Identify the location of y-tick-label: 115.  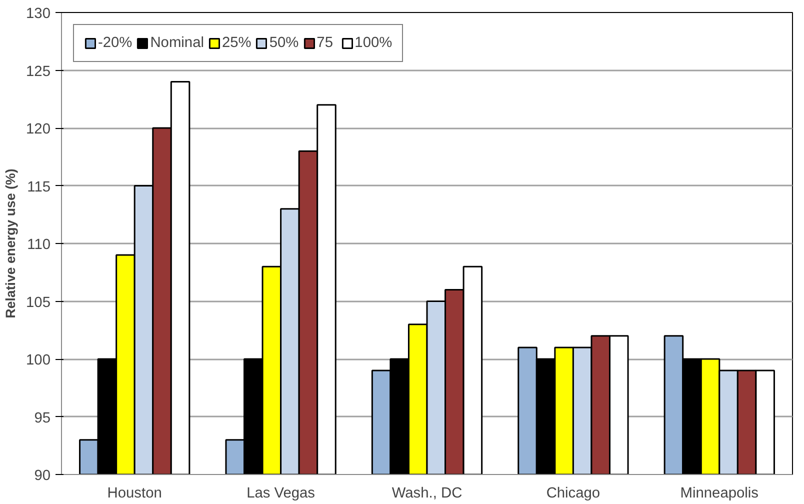
(39, 187).